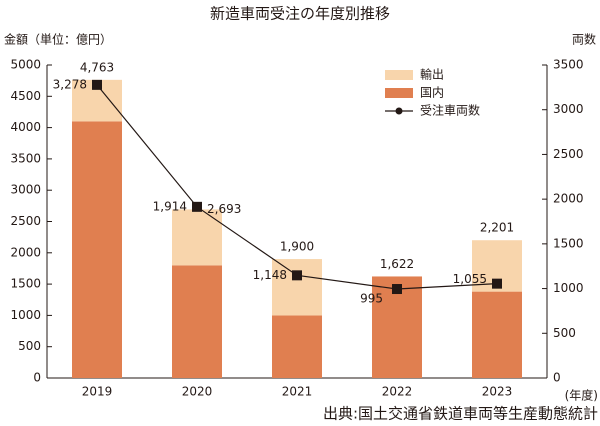 The image size is (600, 426). What do you see at coordinates (37, 378) in the screenshot?
I see `y-tick-label: 0` at bounding box center [37, 378].